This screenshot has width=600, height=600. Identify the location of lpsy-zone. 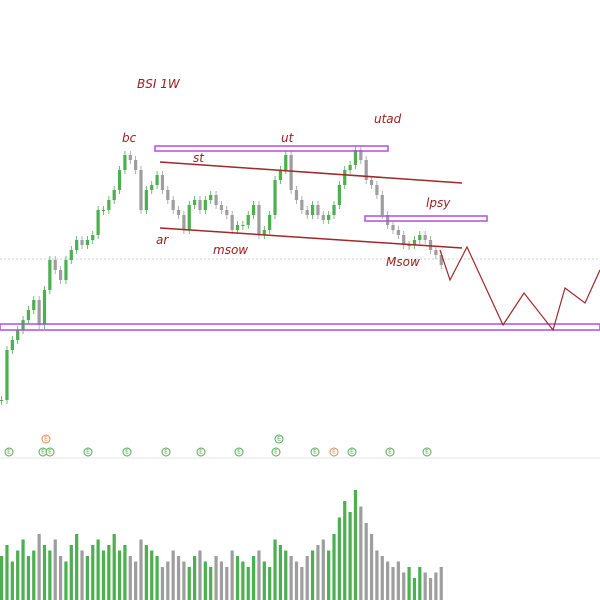
(426, 218).